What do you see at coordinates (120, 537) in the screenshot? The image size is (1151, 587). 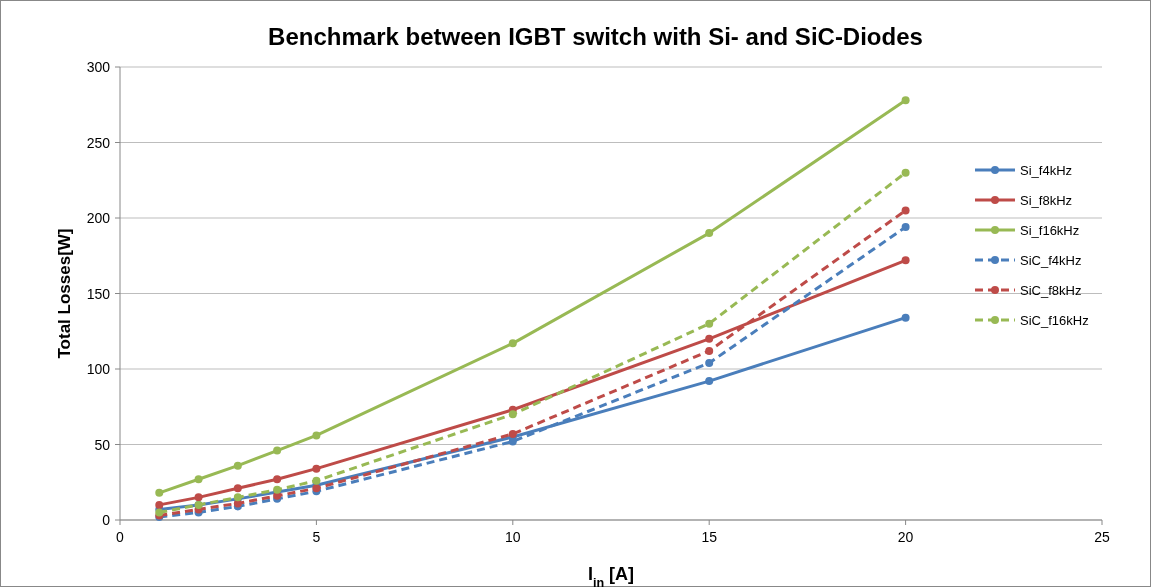 I see `x-tick-label: 0` at bounding box center [120, 537].